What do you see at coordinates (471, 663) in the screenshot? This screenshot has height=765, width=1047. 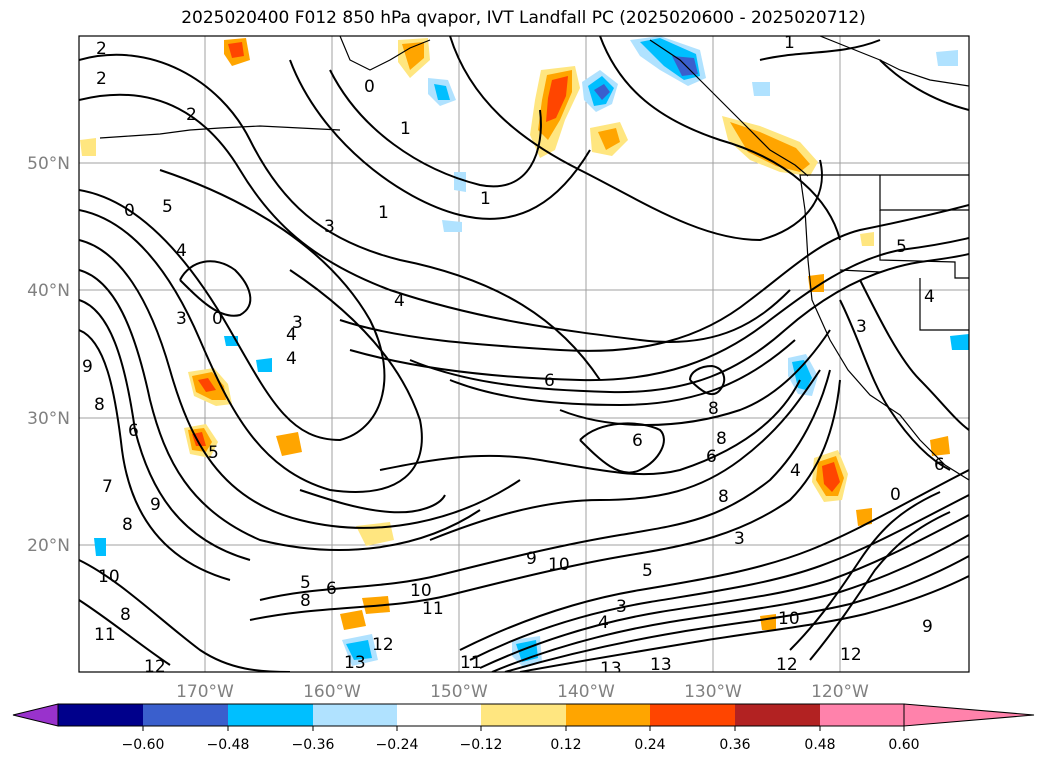 I see `contour-label: 11` at bounding box center [471, 663].